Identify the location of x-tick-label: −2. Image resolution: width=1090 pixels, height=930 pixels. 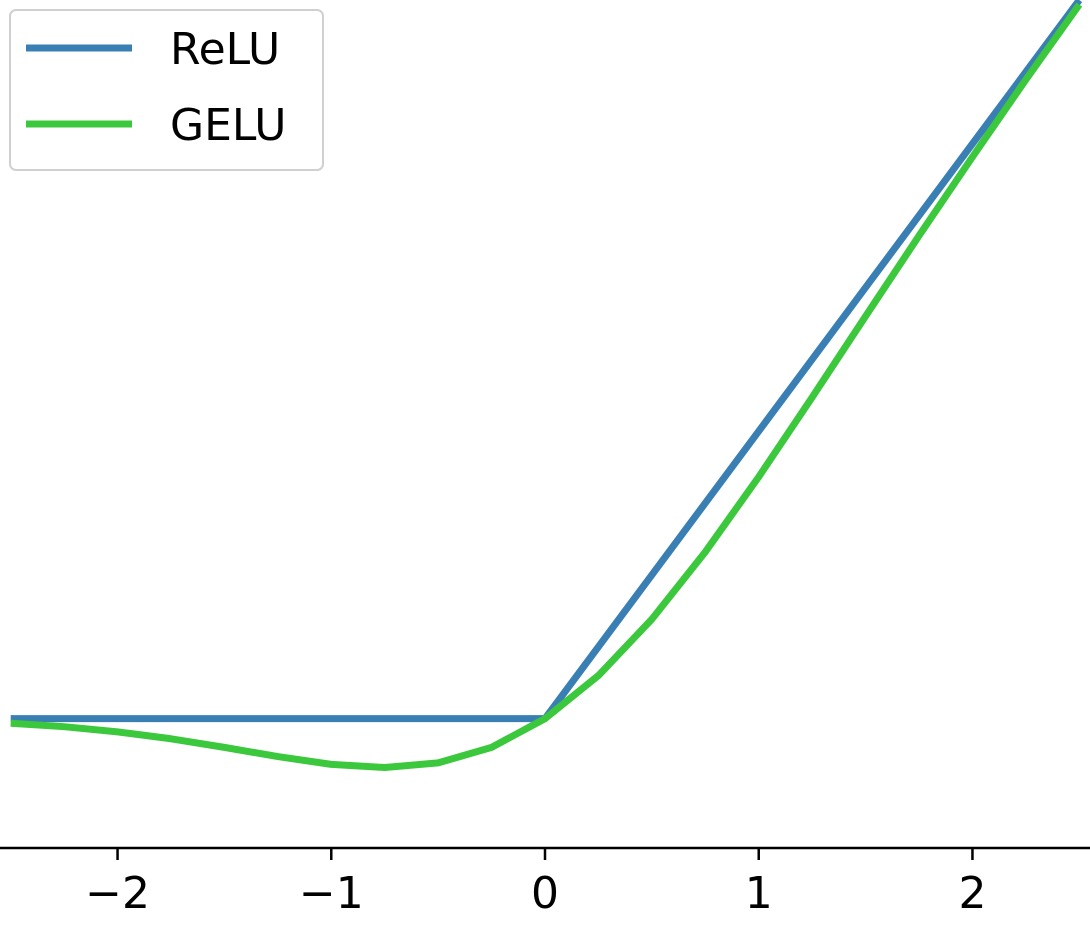
(117, 893).